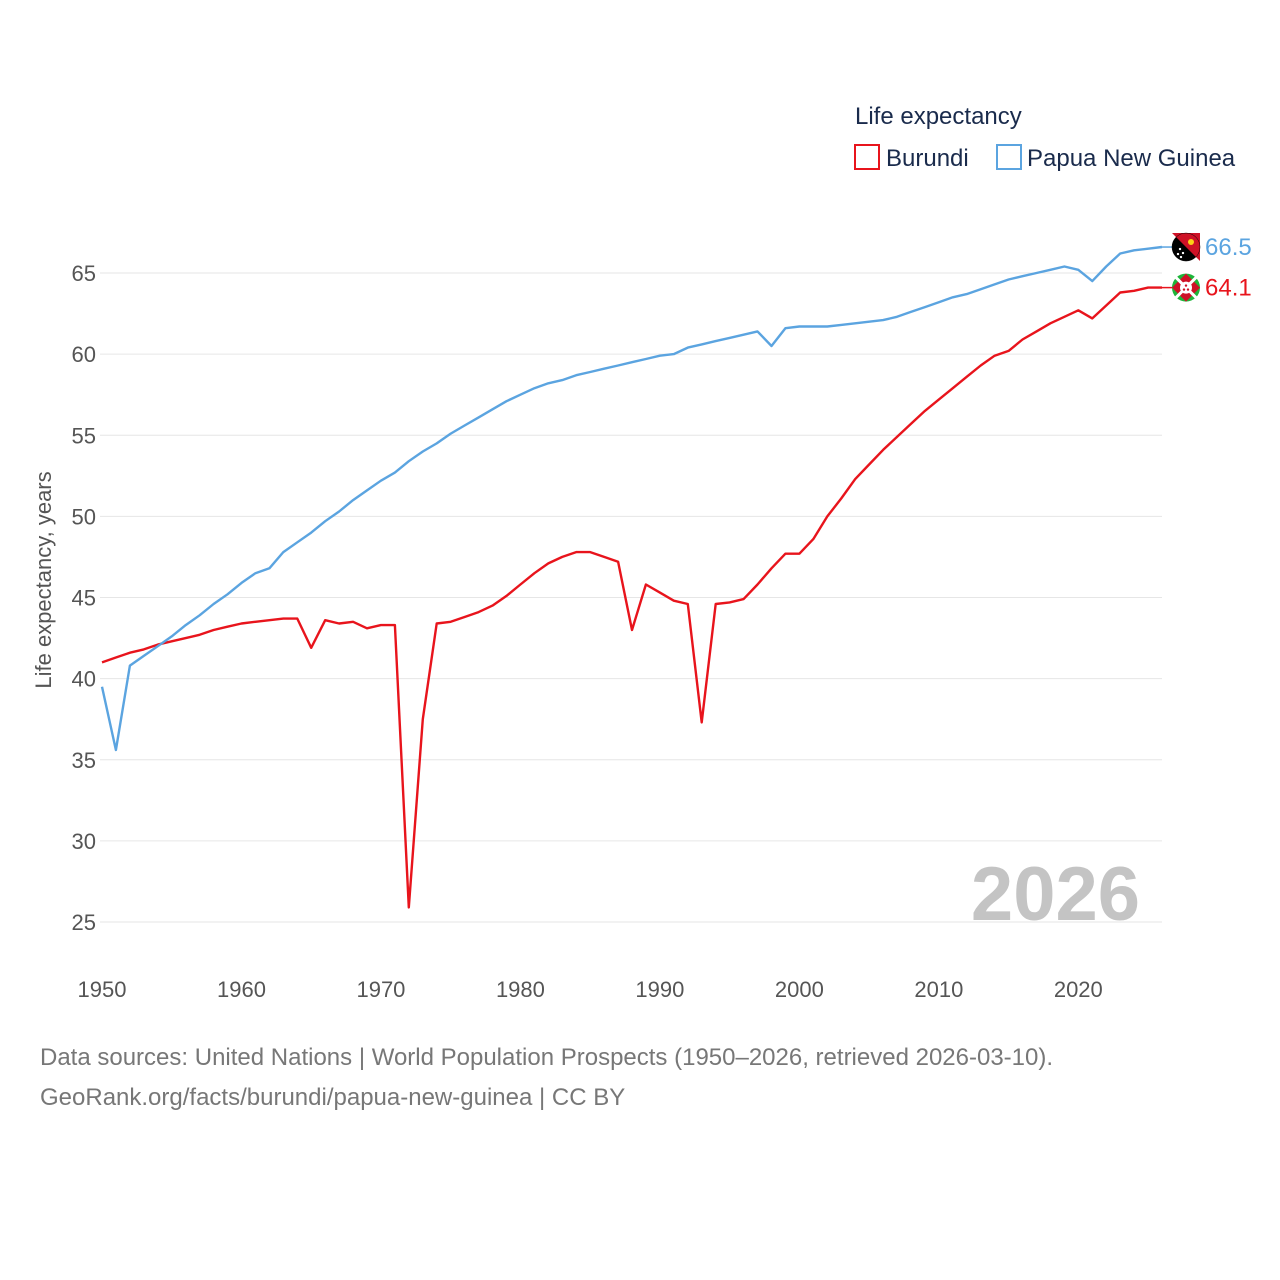  What do you see at coordinates (84, 679) in the screenshot?
I see `y-tick-label: 40` at bounding box center [84, 679].